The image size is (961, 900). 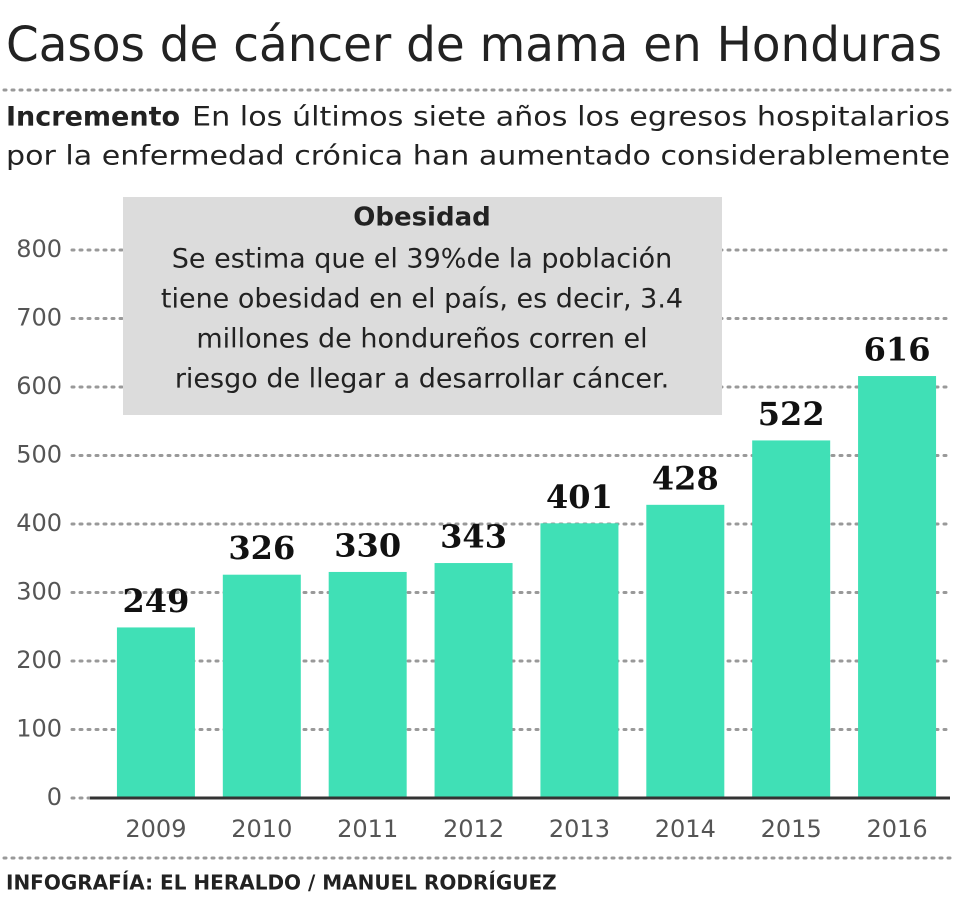 I want to click on value-label: 616, so click(x=897, y=350).